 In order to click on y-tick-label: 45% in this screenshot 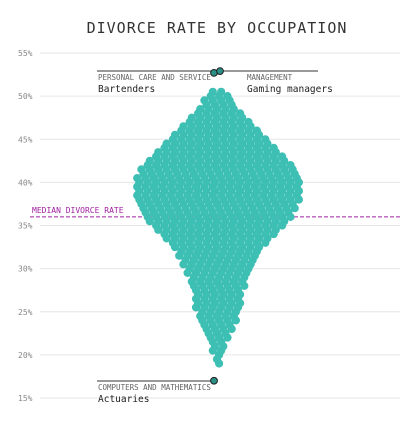, I will do `click(25, 139)`.